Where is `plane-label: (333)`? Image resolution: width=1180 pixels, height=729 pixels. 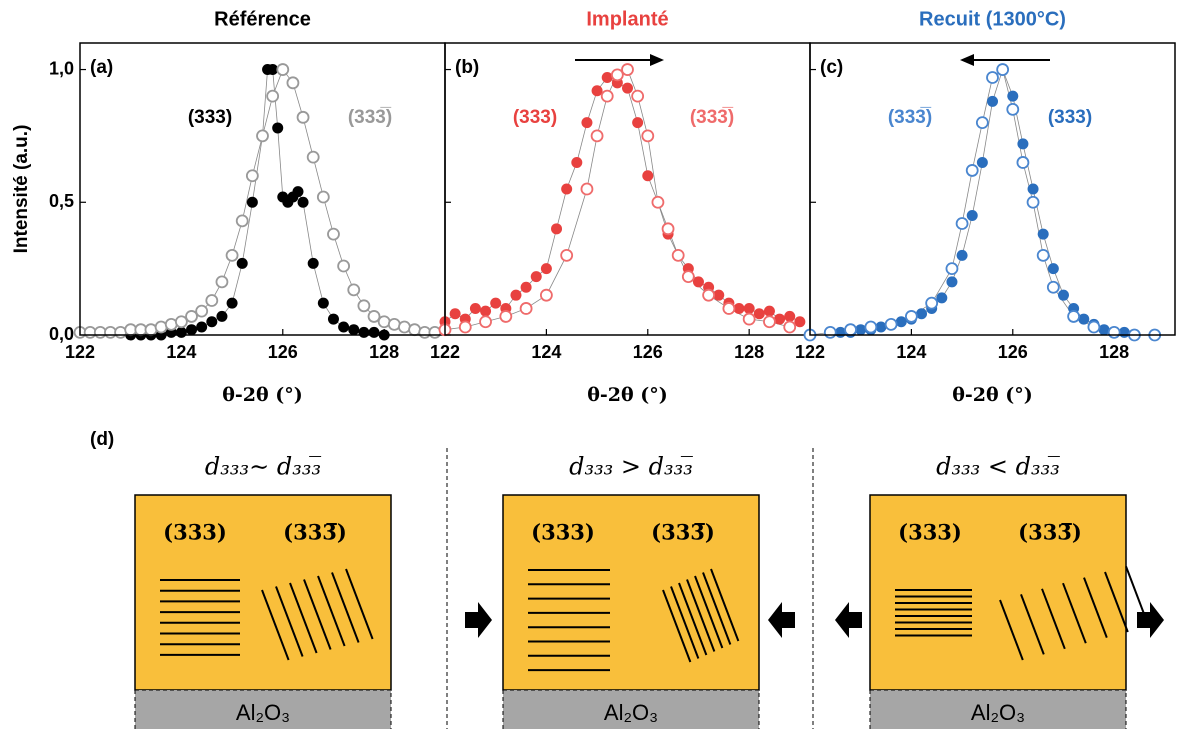
plane-label: (333) is located at coordinates (930, 532).